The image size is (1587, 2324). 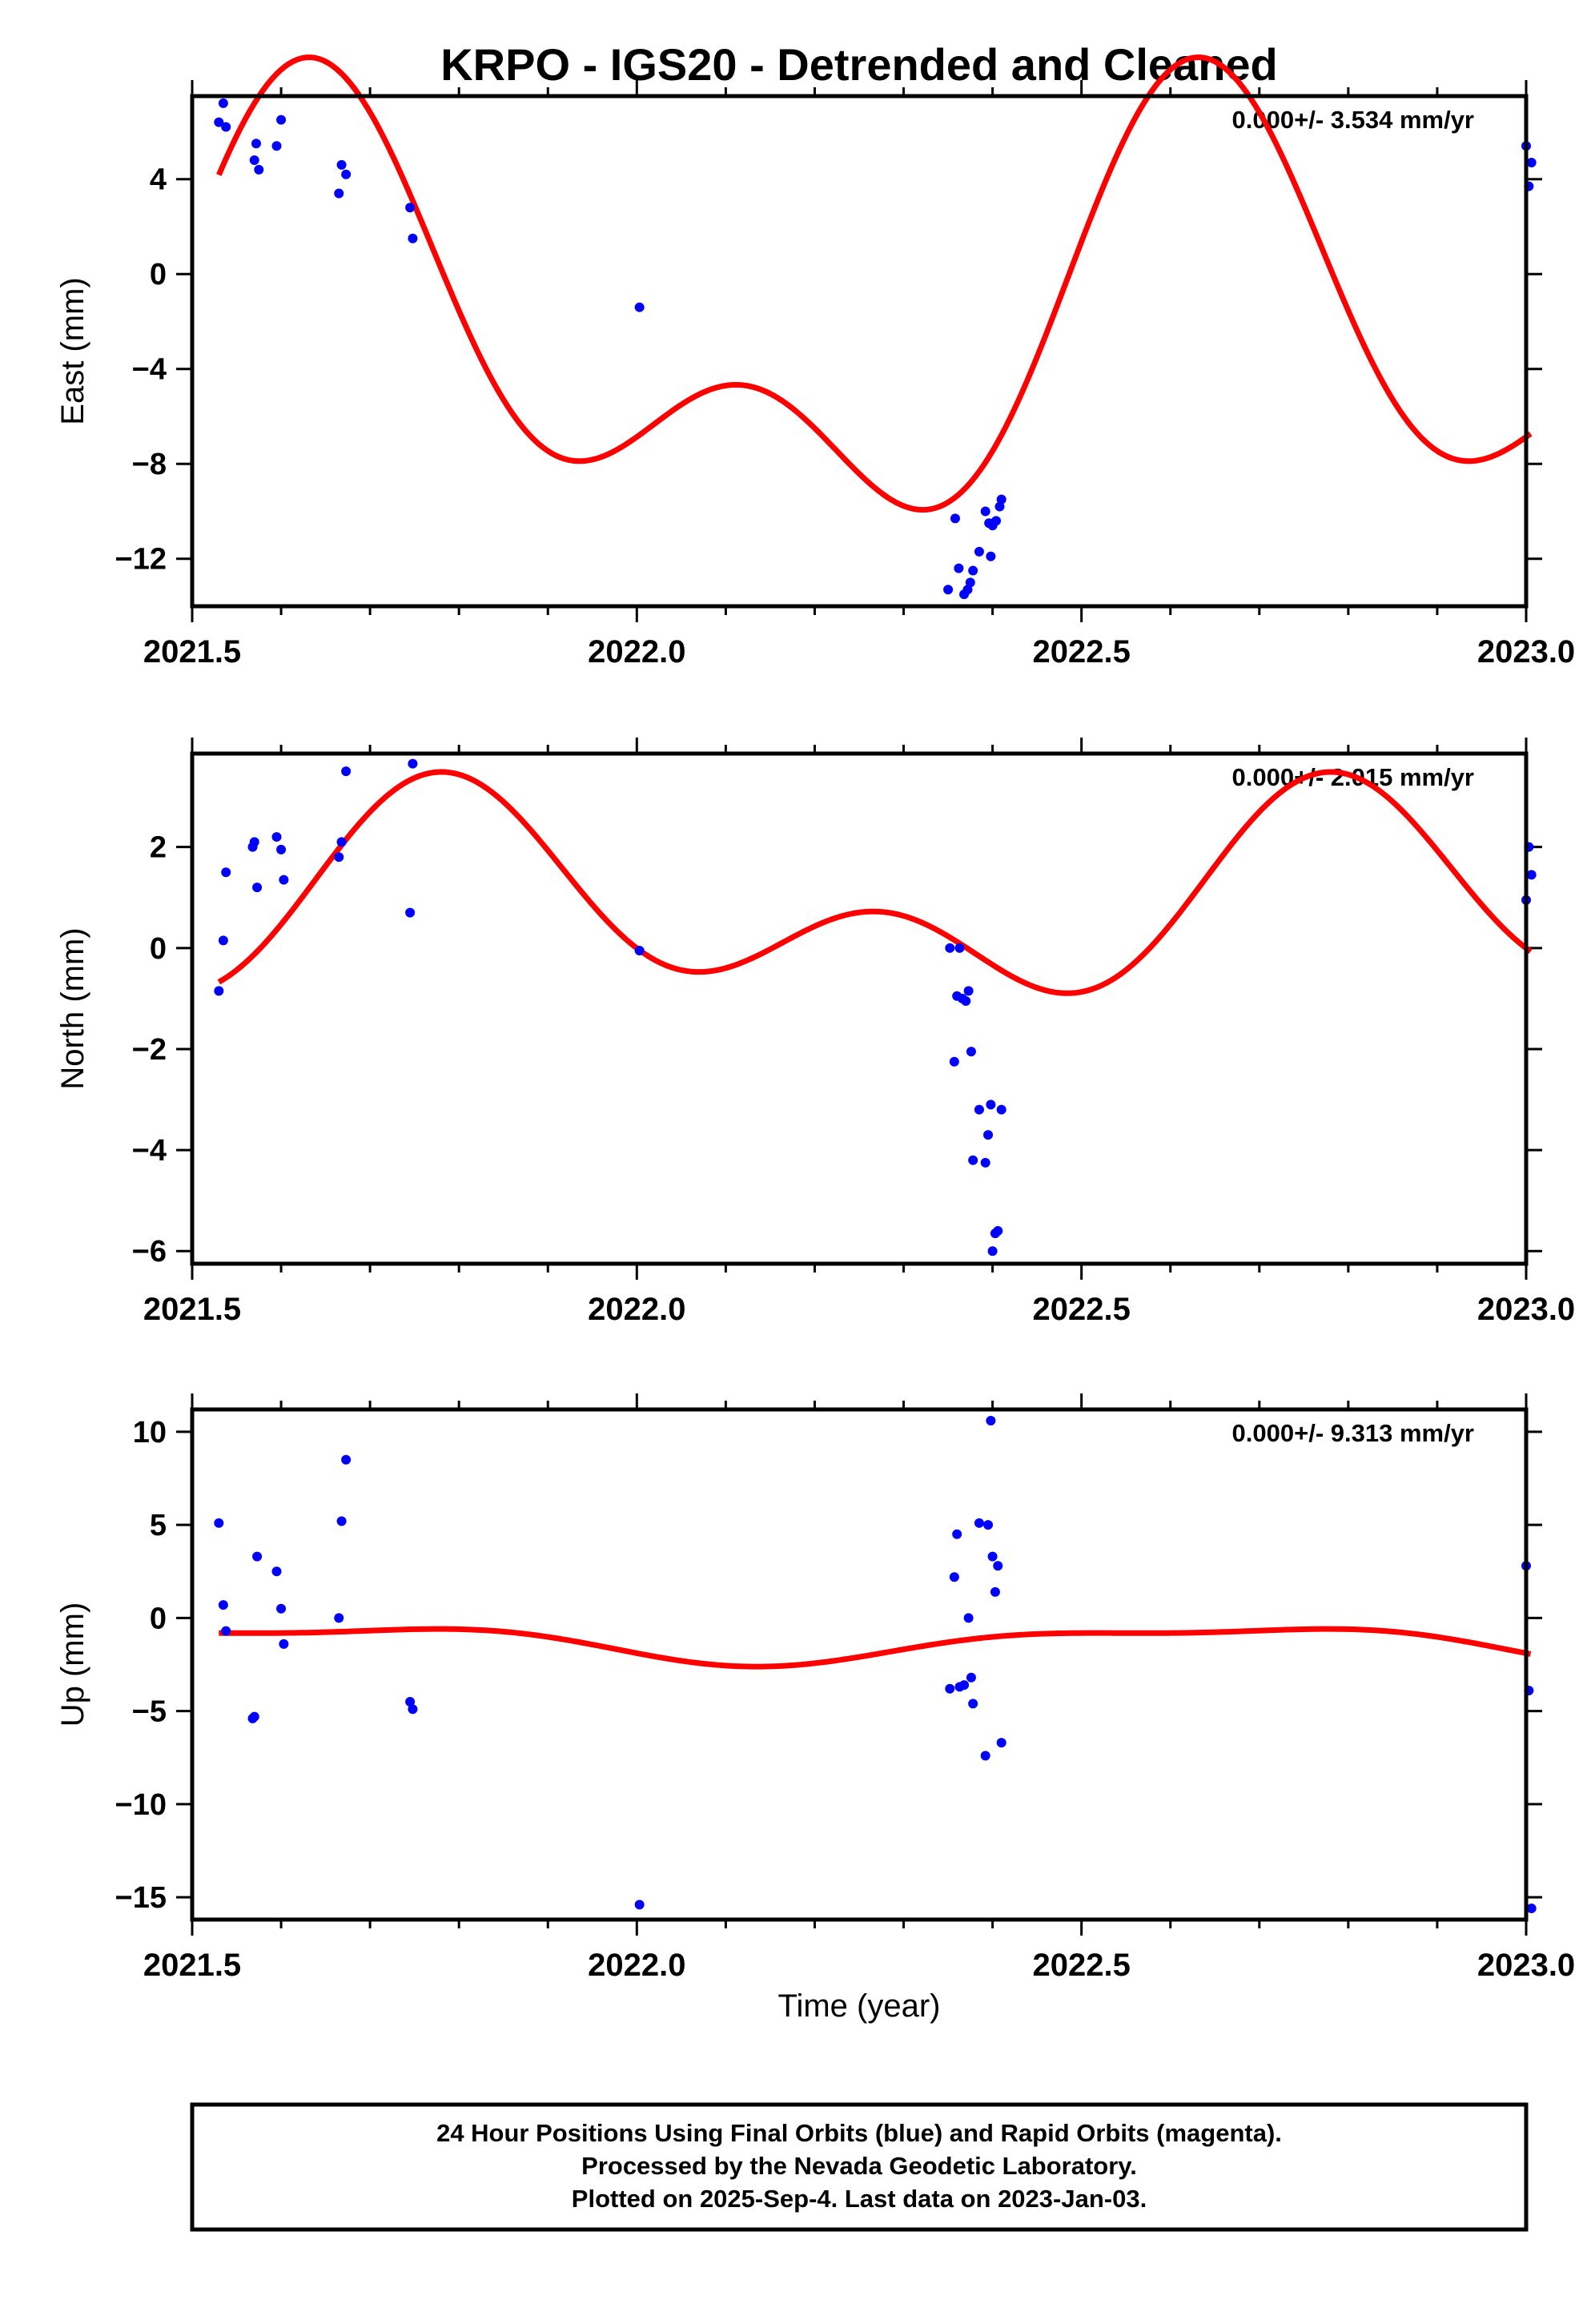 I want to click on footer-frame, so click(x=859, y=2167).